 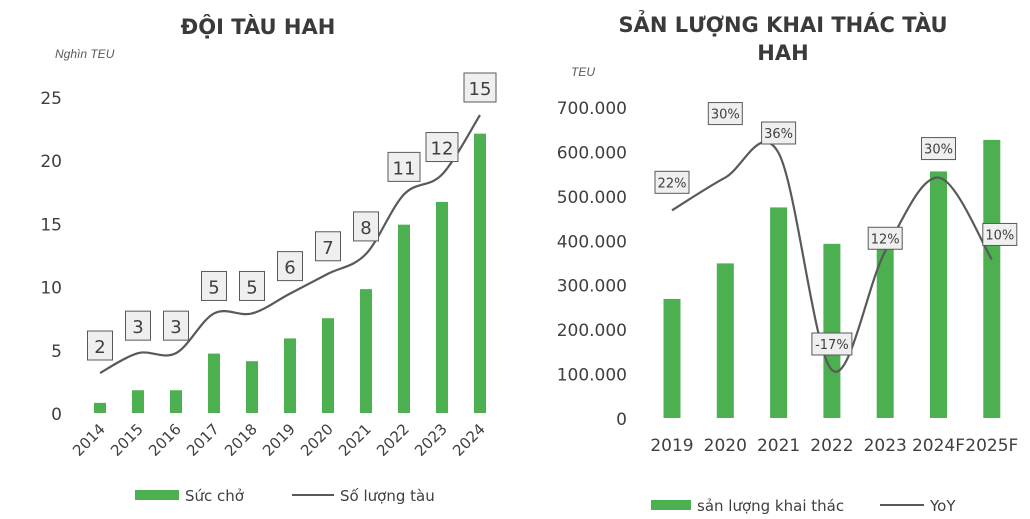 I want to click on right-y-tick-label: 400.000, so click(x=592, y=242).